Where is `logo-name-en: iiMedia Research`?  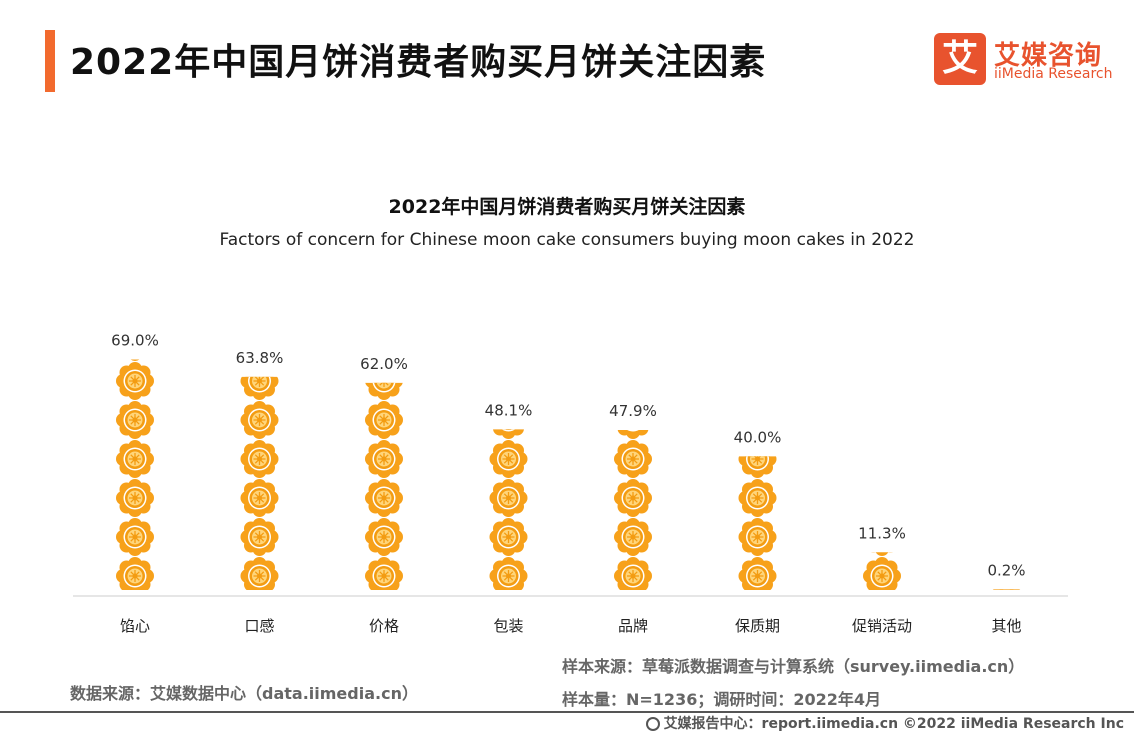
logo-name-en: iiMedia Research is located at coordinates (1053, 74).